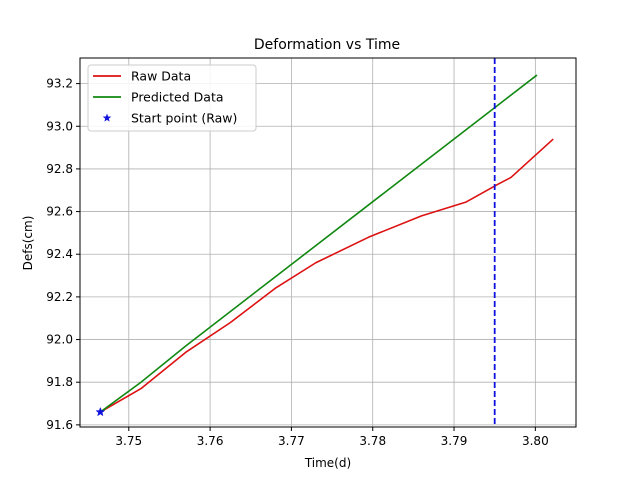 This screenshot has height=480, width=640. What do you see at coordinates (210, 441) in the screenshot?
I see `x-tick-label: 3.76` at bounding box center [210, 441].